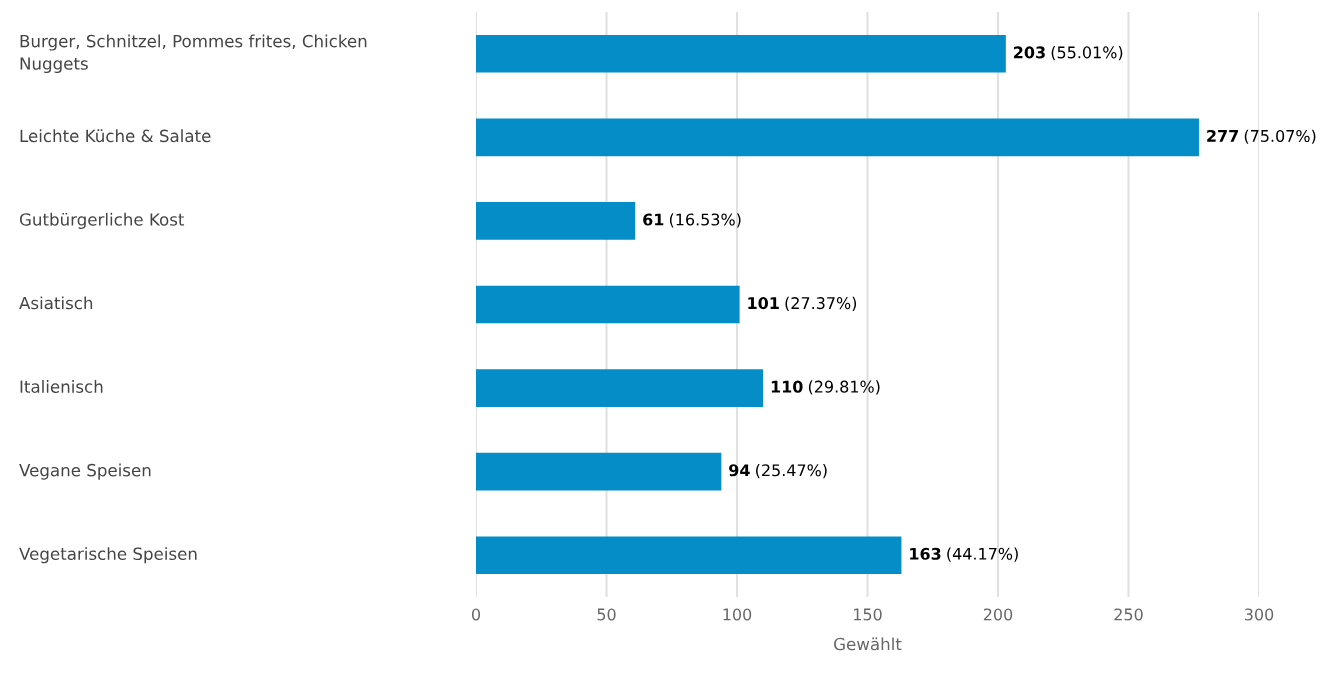 The height and width of the screenshot is (674, 1323). Describe the element at coordinates (1128, 614) in the screenshot. I see `x-tick-label: 250` at that location.